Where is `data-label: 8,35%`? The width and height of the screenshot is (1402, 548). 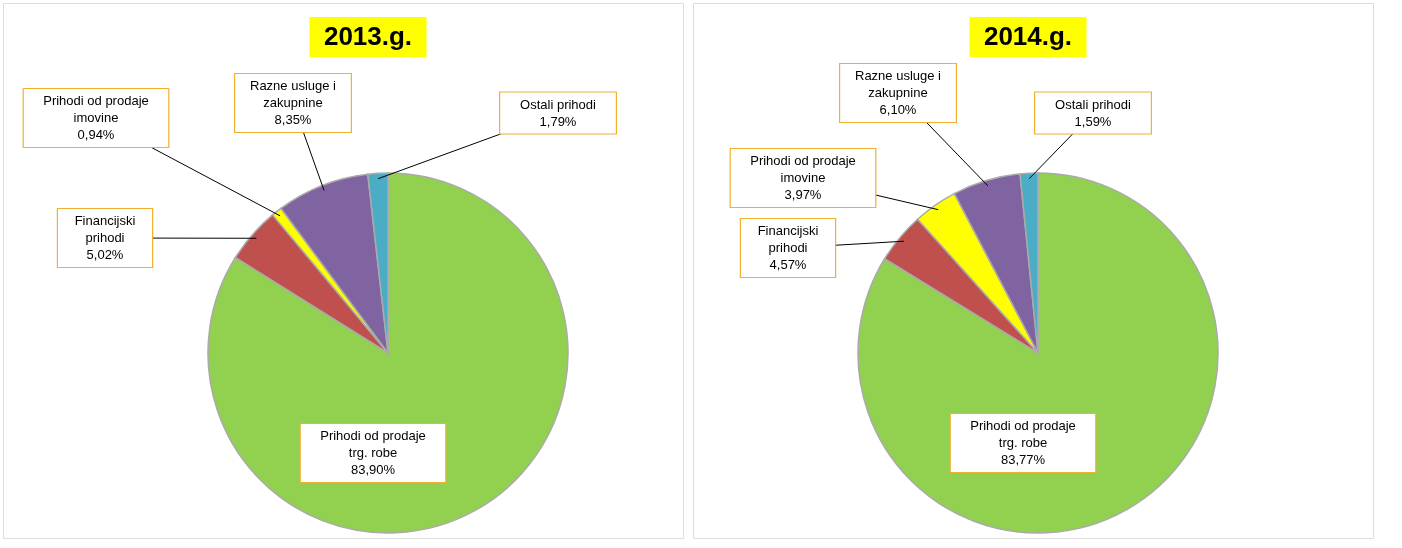 data-label: 8,35% is located at coordinates (293, 119).